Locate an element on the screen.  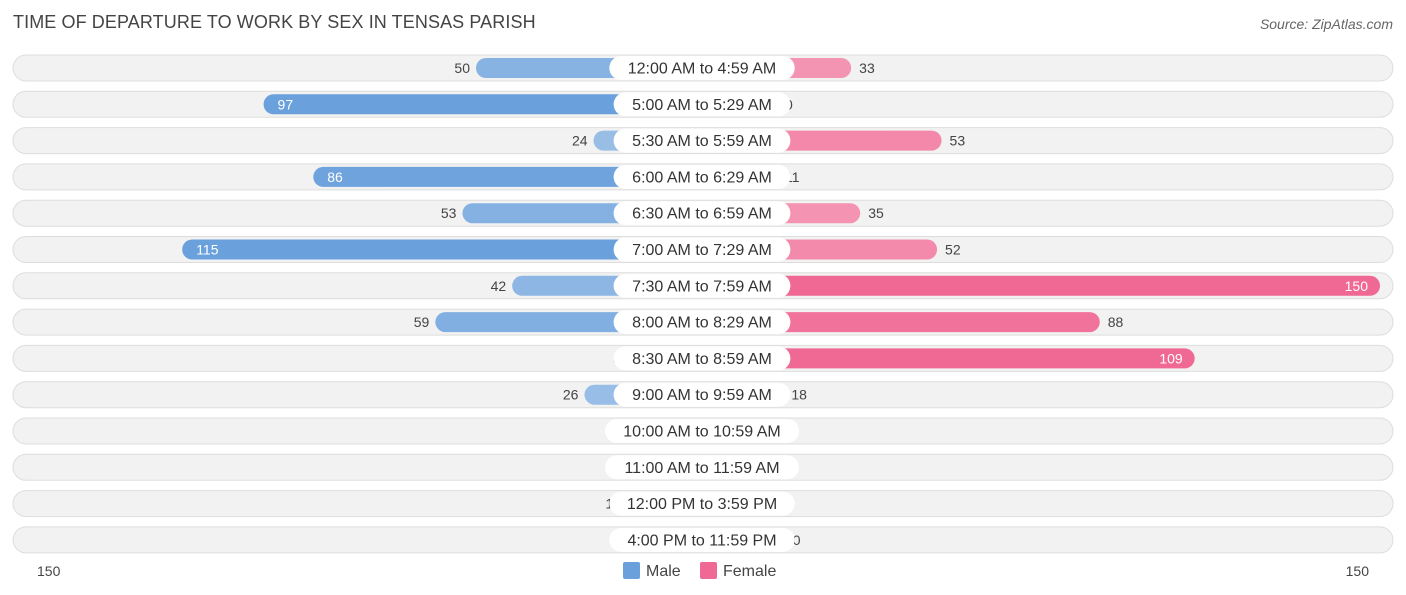
value-label-male: 50 is located at coordinates (462, 68).